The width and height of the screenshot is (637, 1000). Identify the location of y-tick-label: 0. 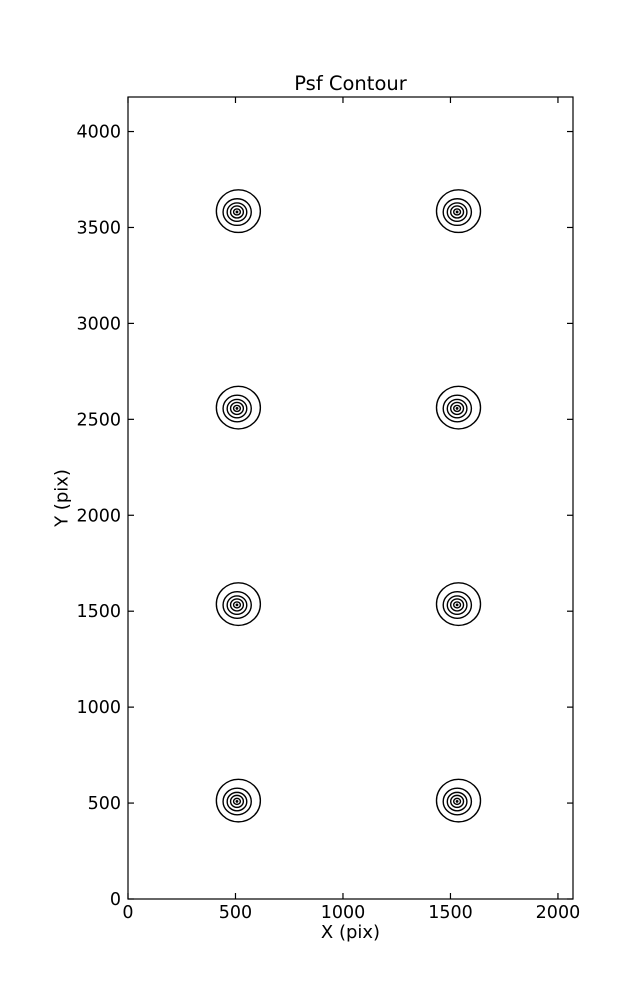
(115, 900).